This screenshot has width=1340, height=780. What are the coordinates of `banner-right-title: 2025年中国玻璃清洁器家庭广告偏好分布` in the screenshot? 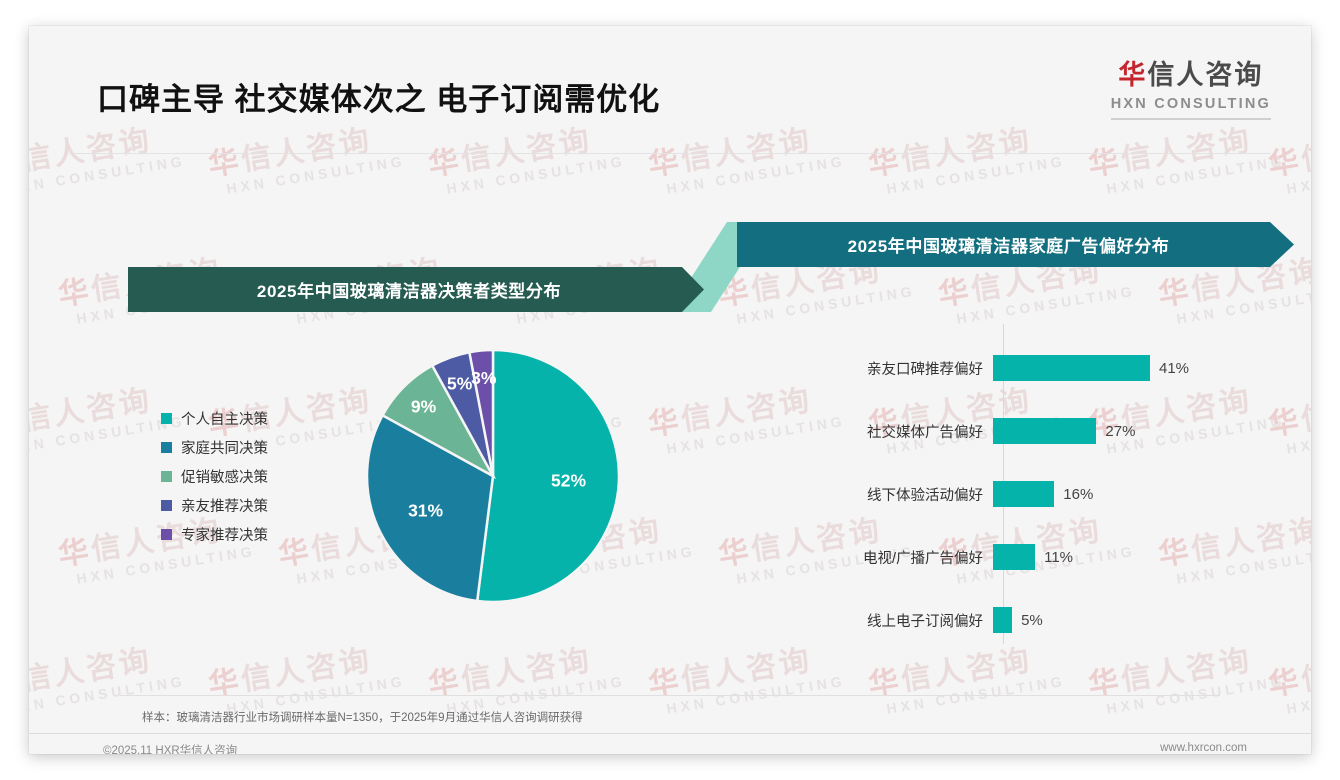 It's located at (1008, 246).